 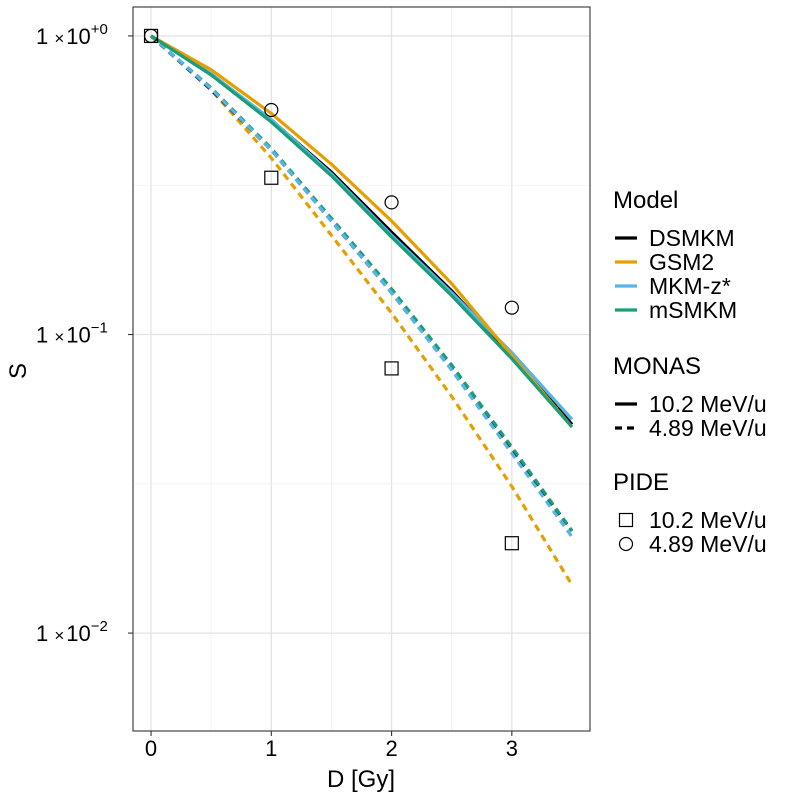 What do you see at coordinates (657, 366) in the screenshot?
I see `legend-title: MONAS` at bounding box center [657, 366].